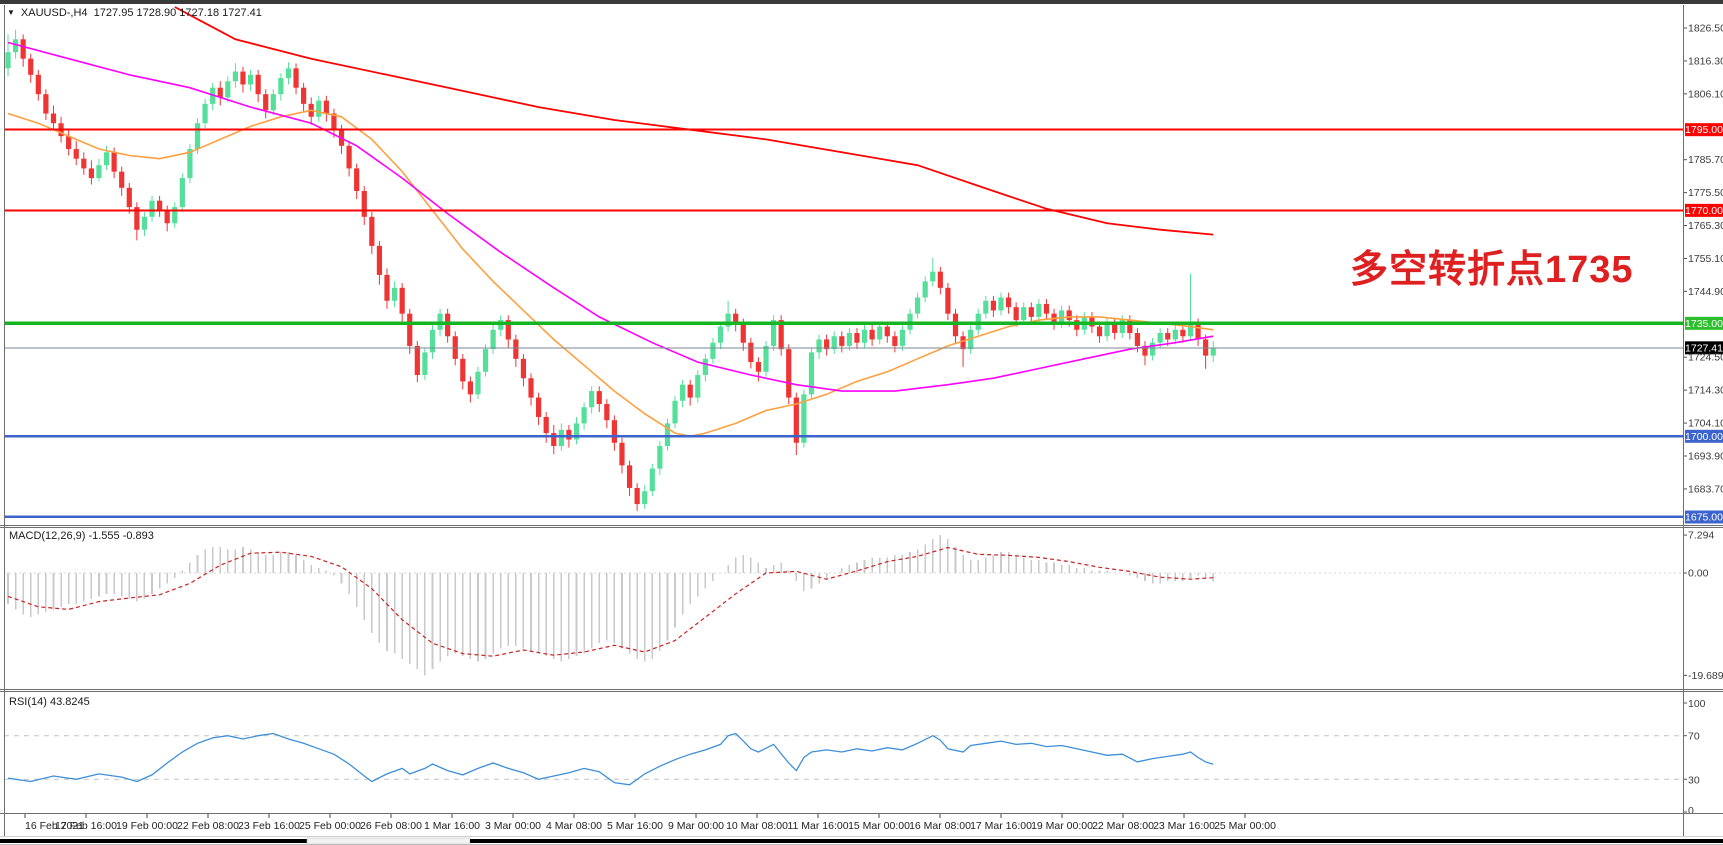 The height and width of the screenshot is (845, 1723). What do you see at coordinates (81, 536) in the screenshot?
I see `macd-indicator-label: MACD(12,26,9) -1.555 -0.893` at bounding box center [81, 536].